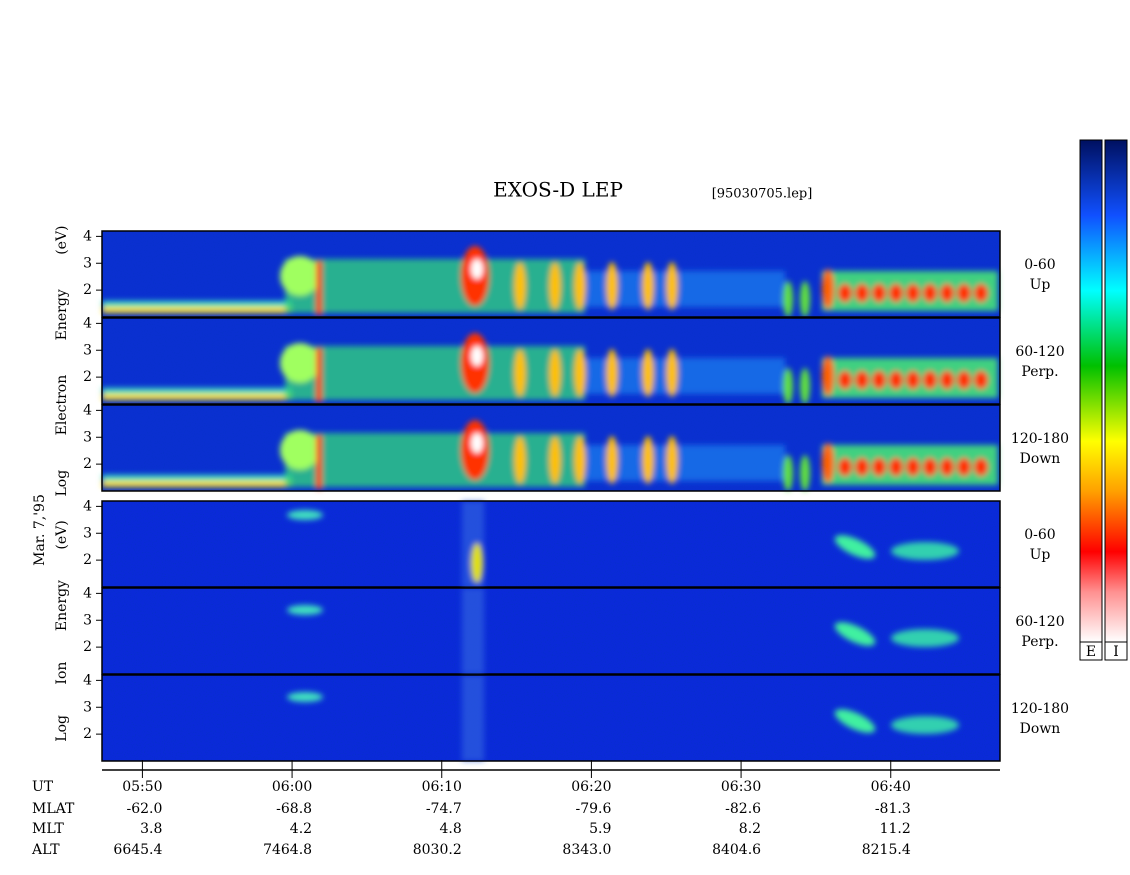  I want to click on x-tick-label: 06:00, so click(292, 787).